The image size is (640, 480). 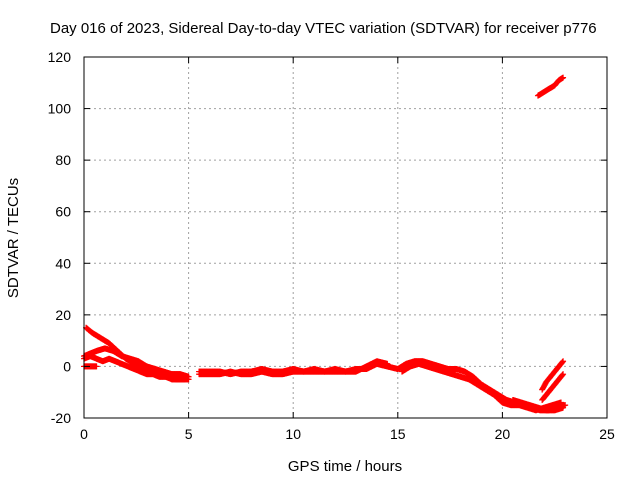 What do you see at coordinates (189, 434) in the screenshot?
I see `x-tick-label: 5` at bounding box center [189, 434].